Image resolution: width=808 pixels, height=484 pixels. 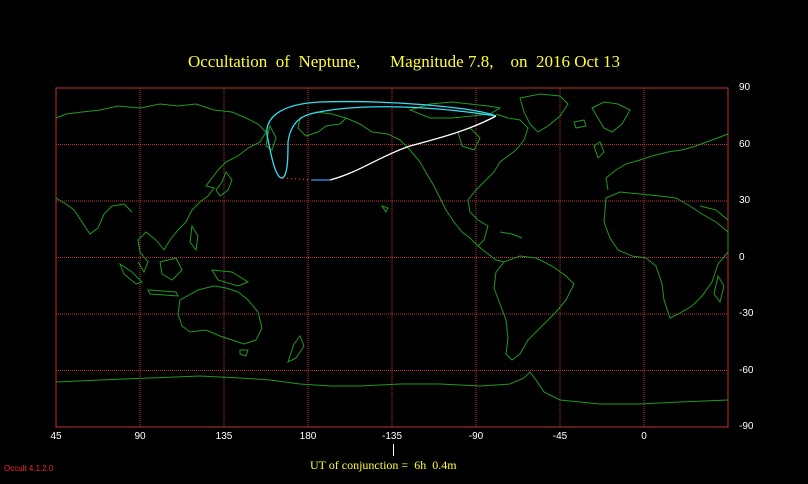 I want to click on central-america, so click(x=491, y=254).